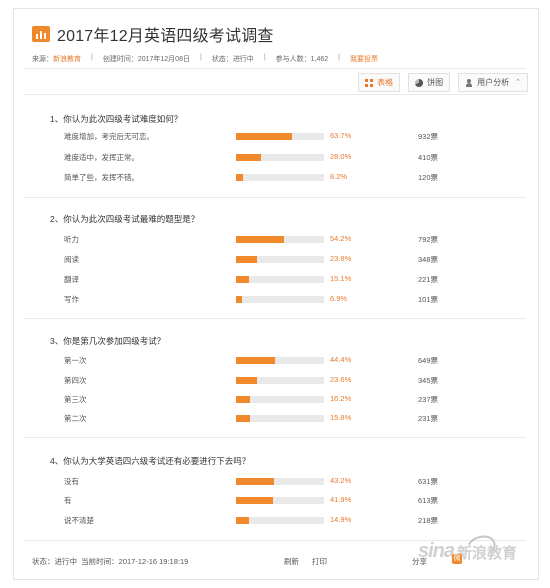  Describe the element at coordinates (232, 59) in the screenshot. I see `meta-status: 状态：进行中` at that location.